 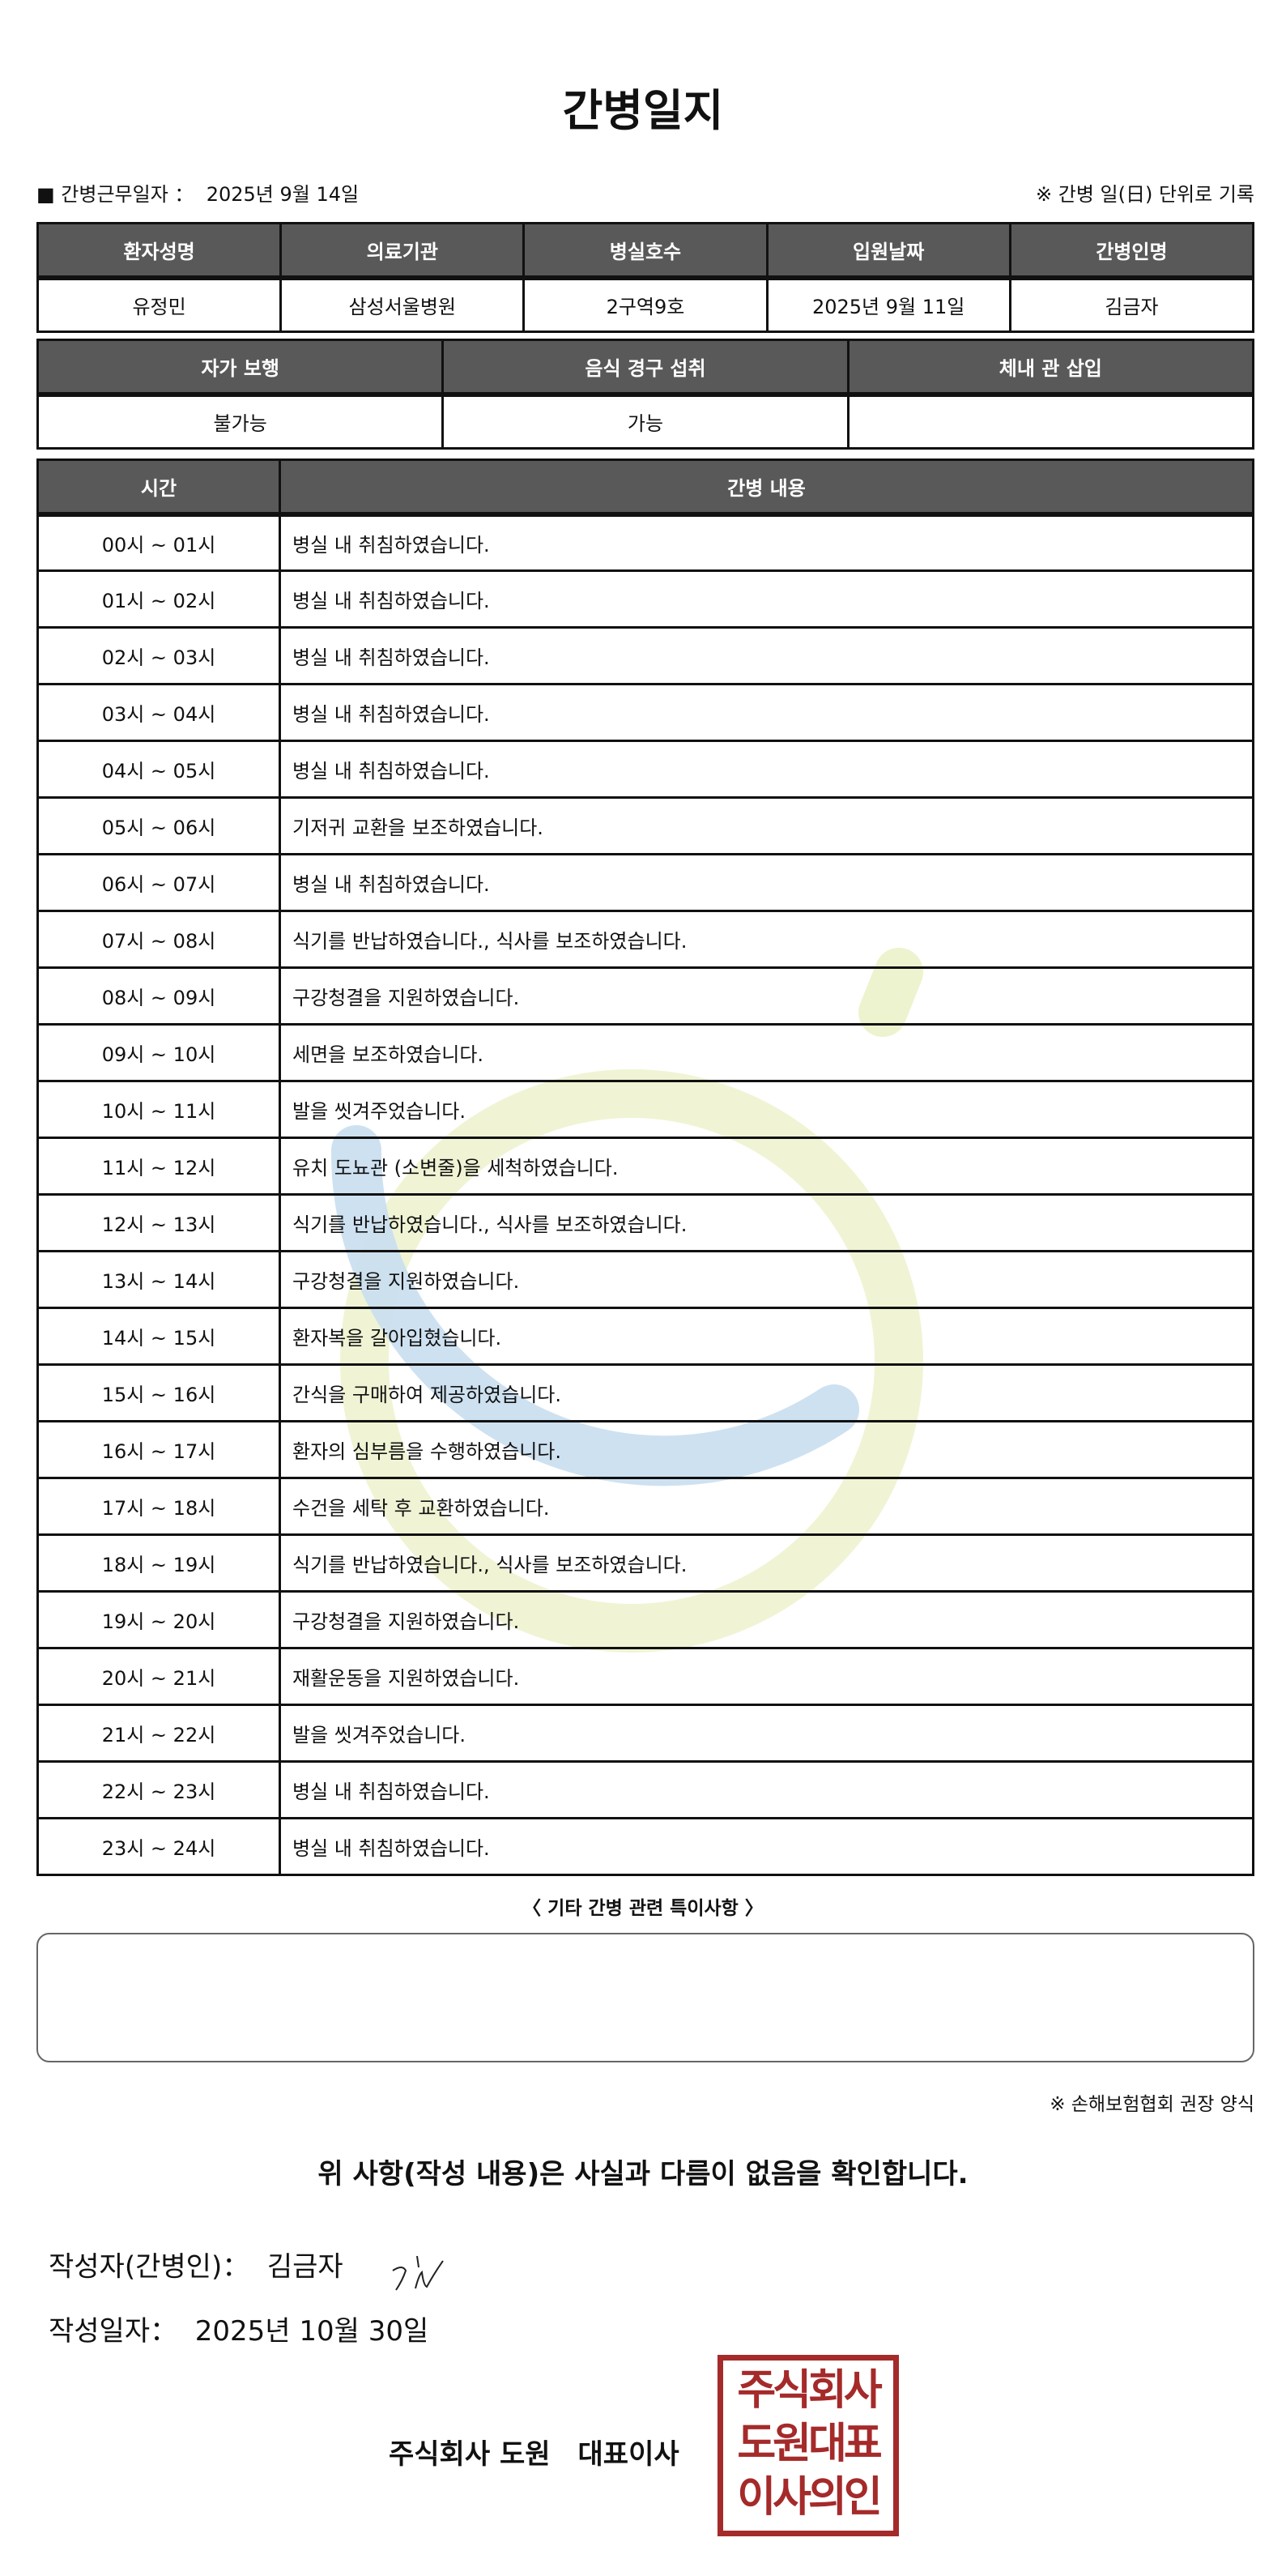 I want to click on value-cell: 삼성서울병원, so click(x=403, y=305).